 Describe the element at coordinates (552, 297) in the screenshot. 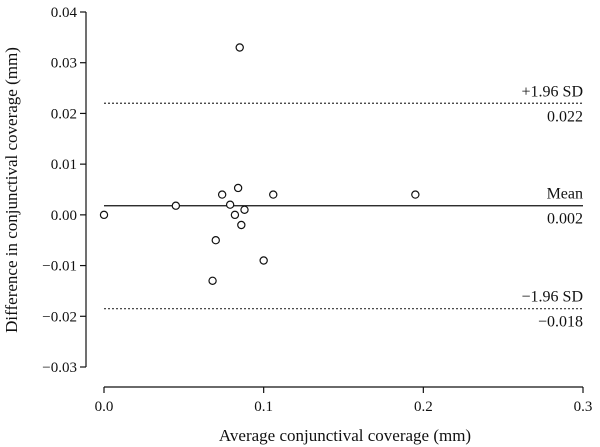

I see `reference-line-label: −1.96 SD` at that location.